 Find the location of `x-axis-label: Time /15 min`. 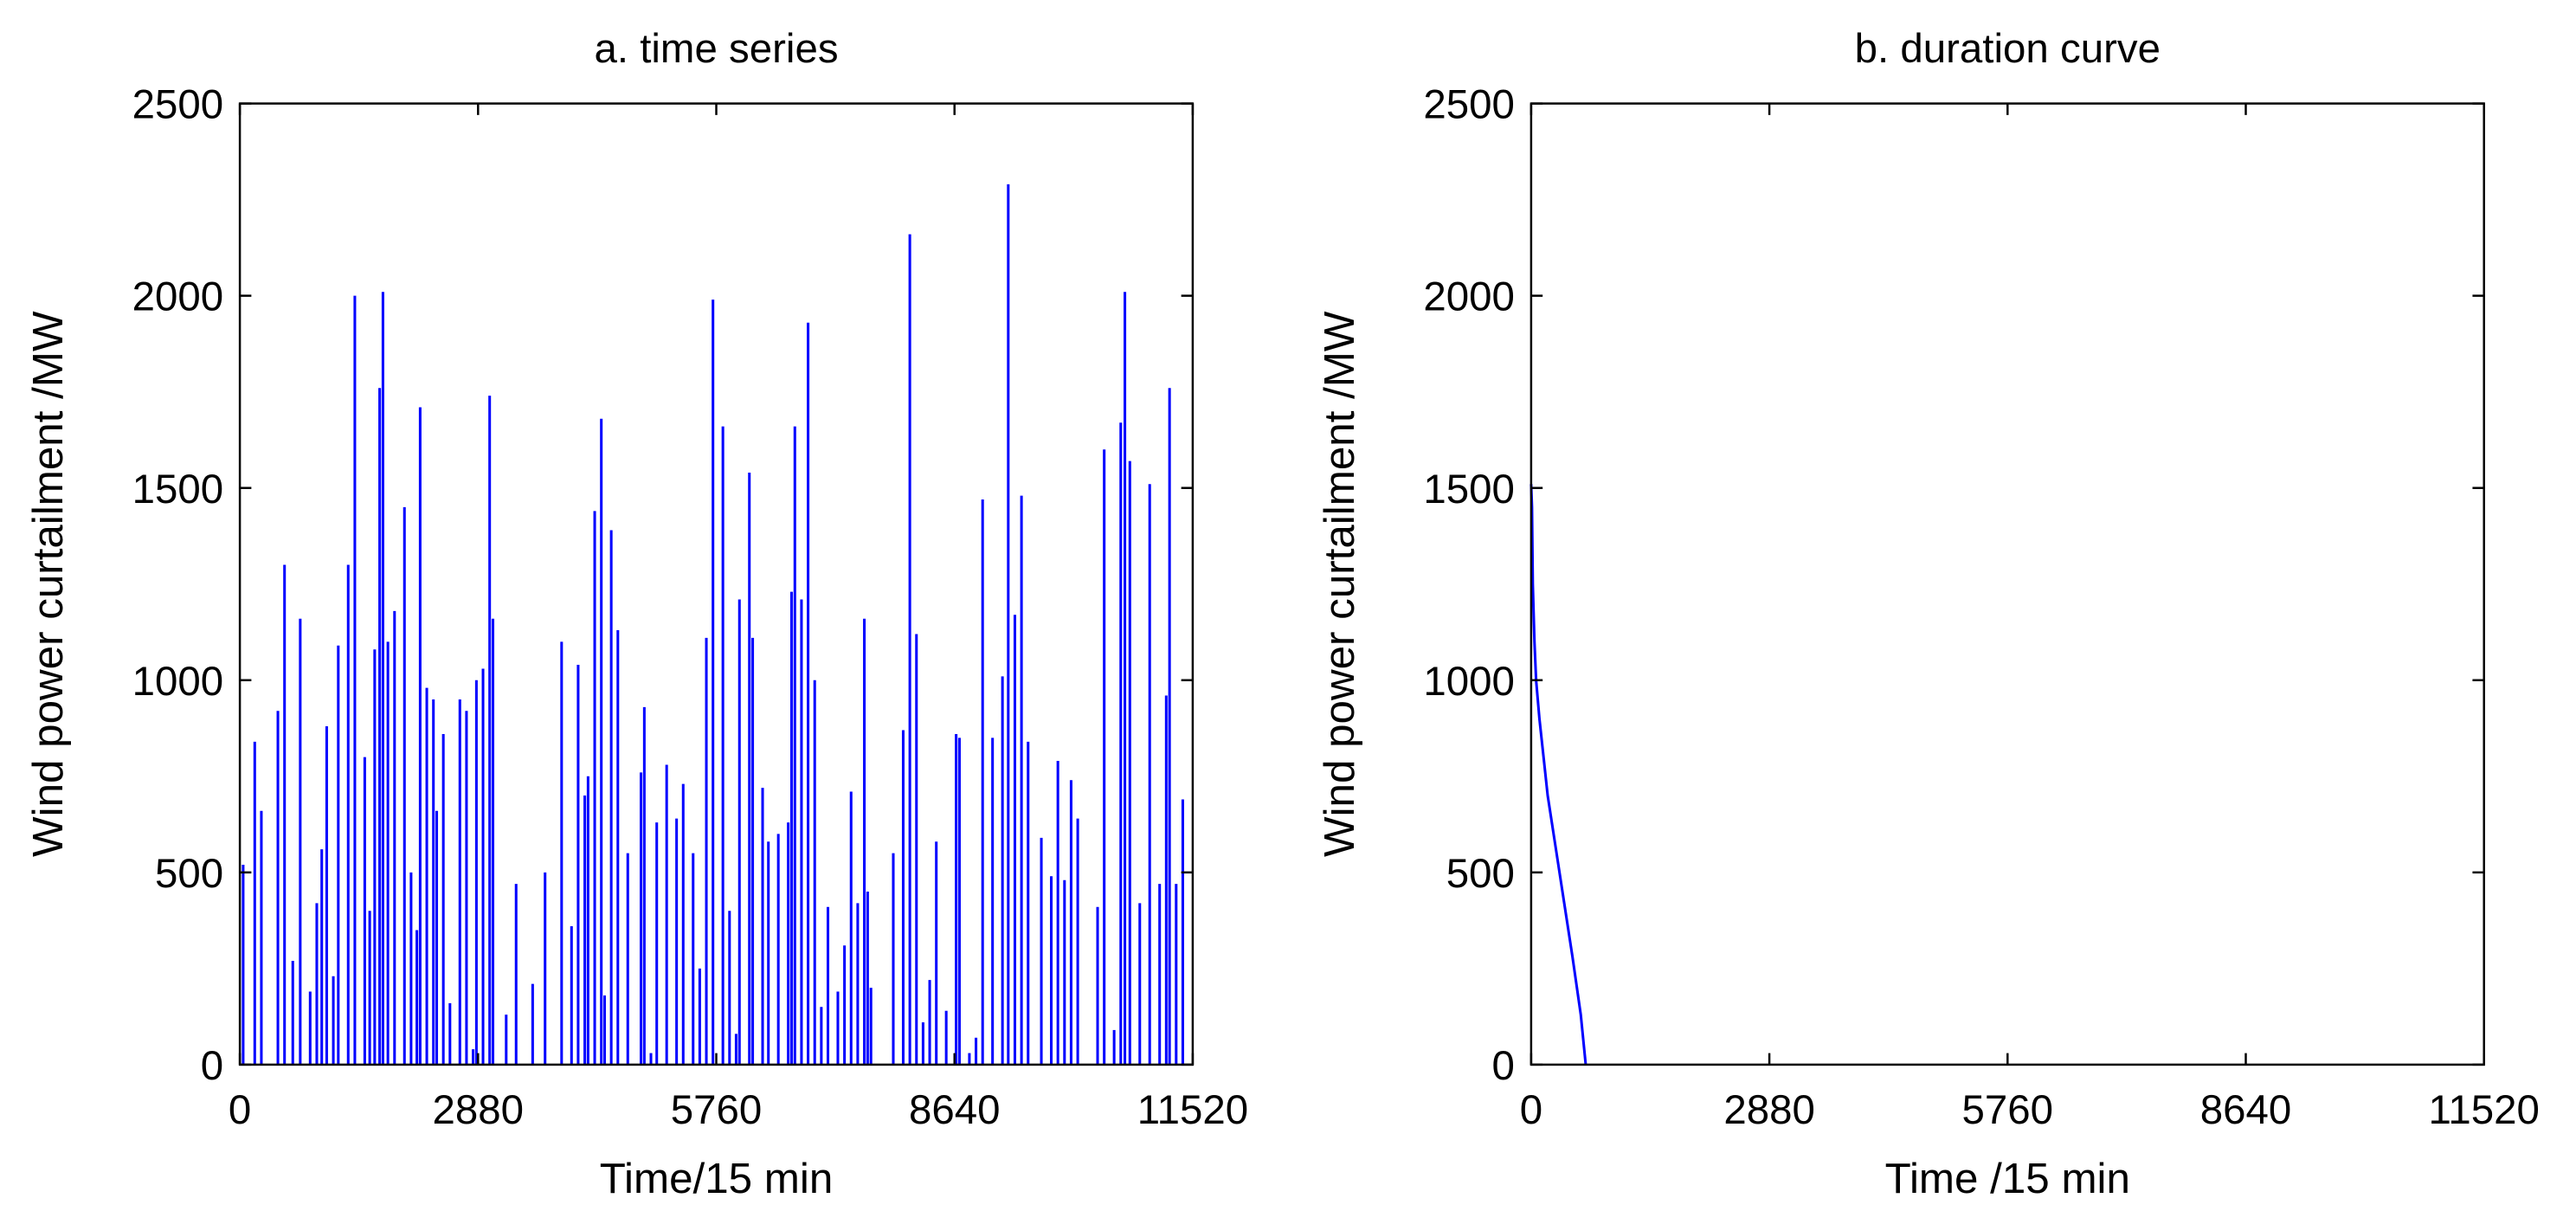

x-axis-label: Time /15 min is located at coordinates (2007, 1178).